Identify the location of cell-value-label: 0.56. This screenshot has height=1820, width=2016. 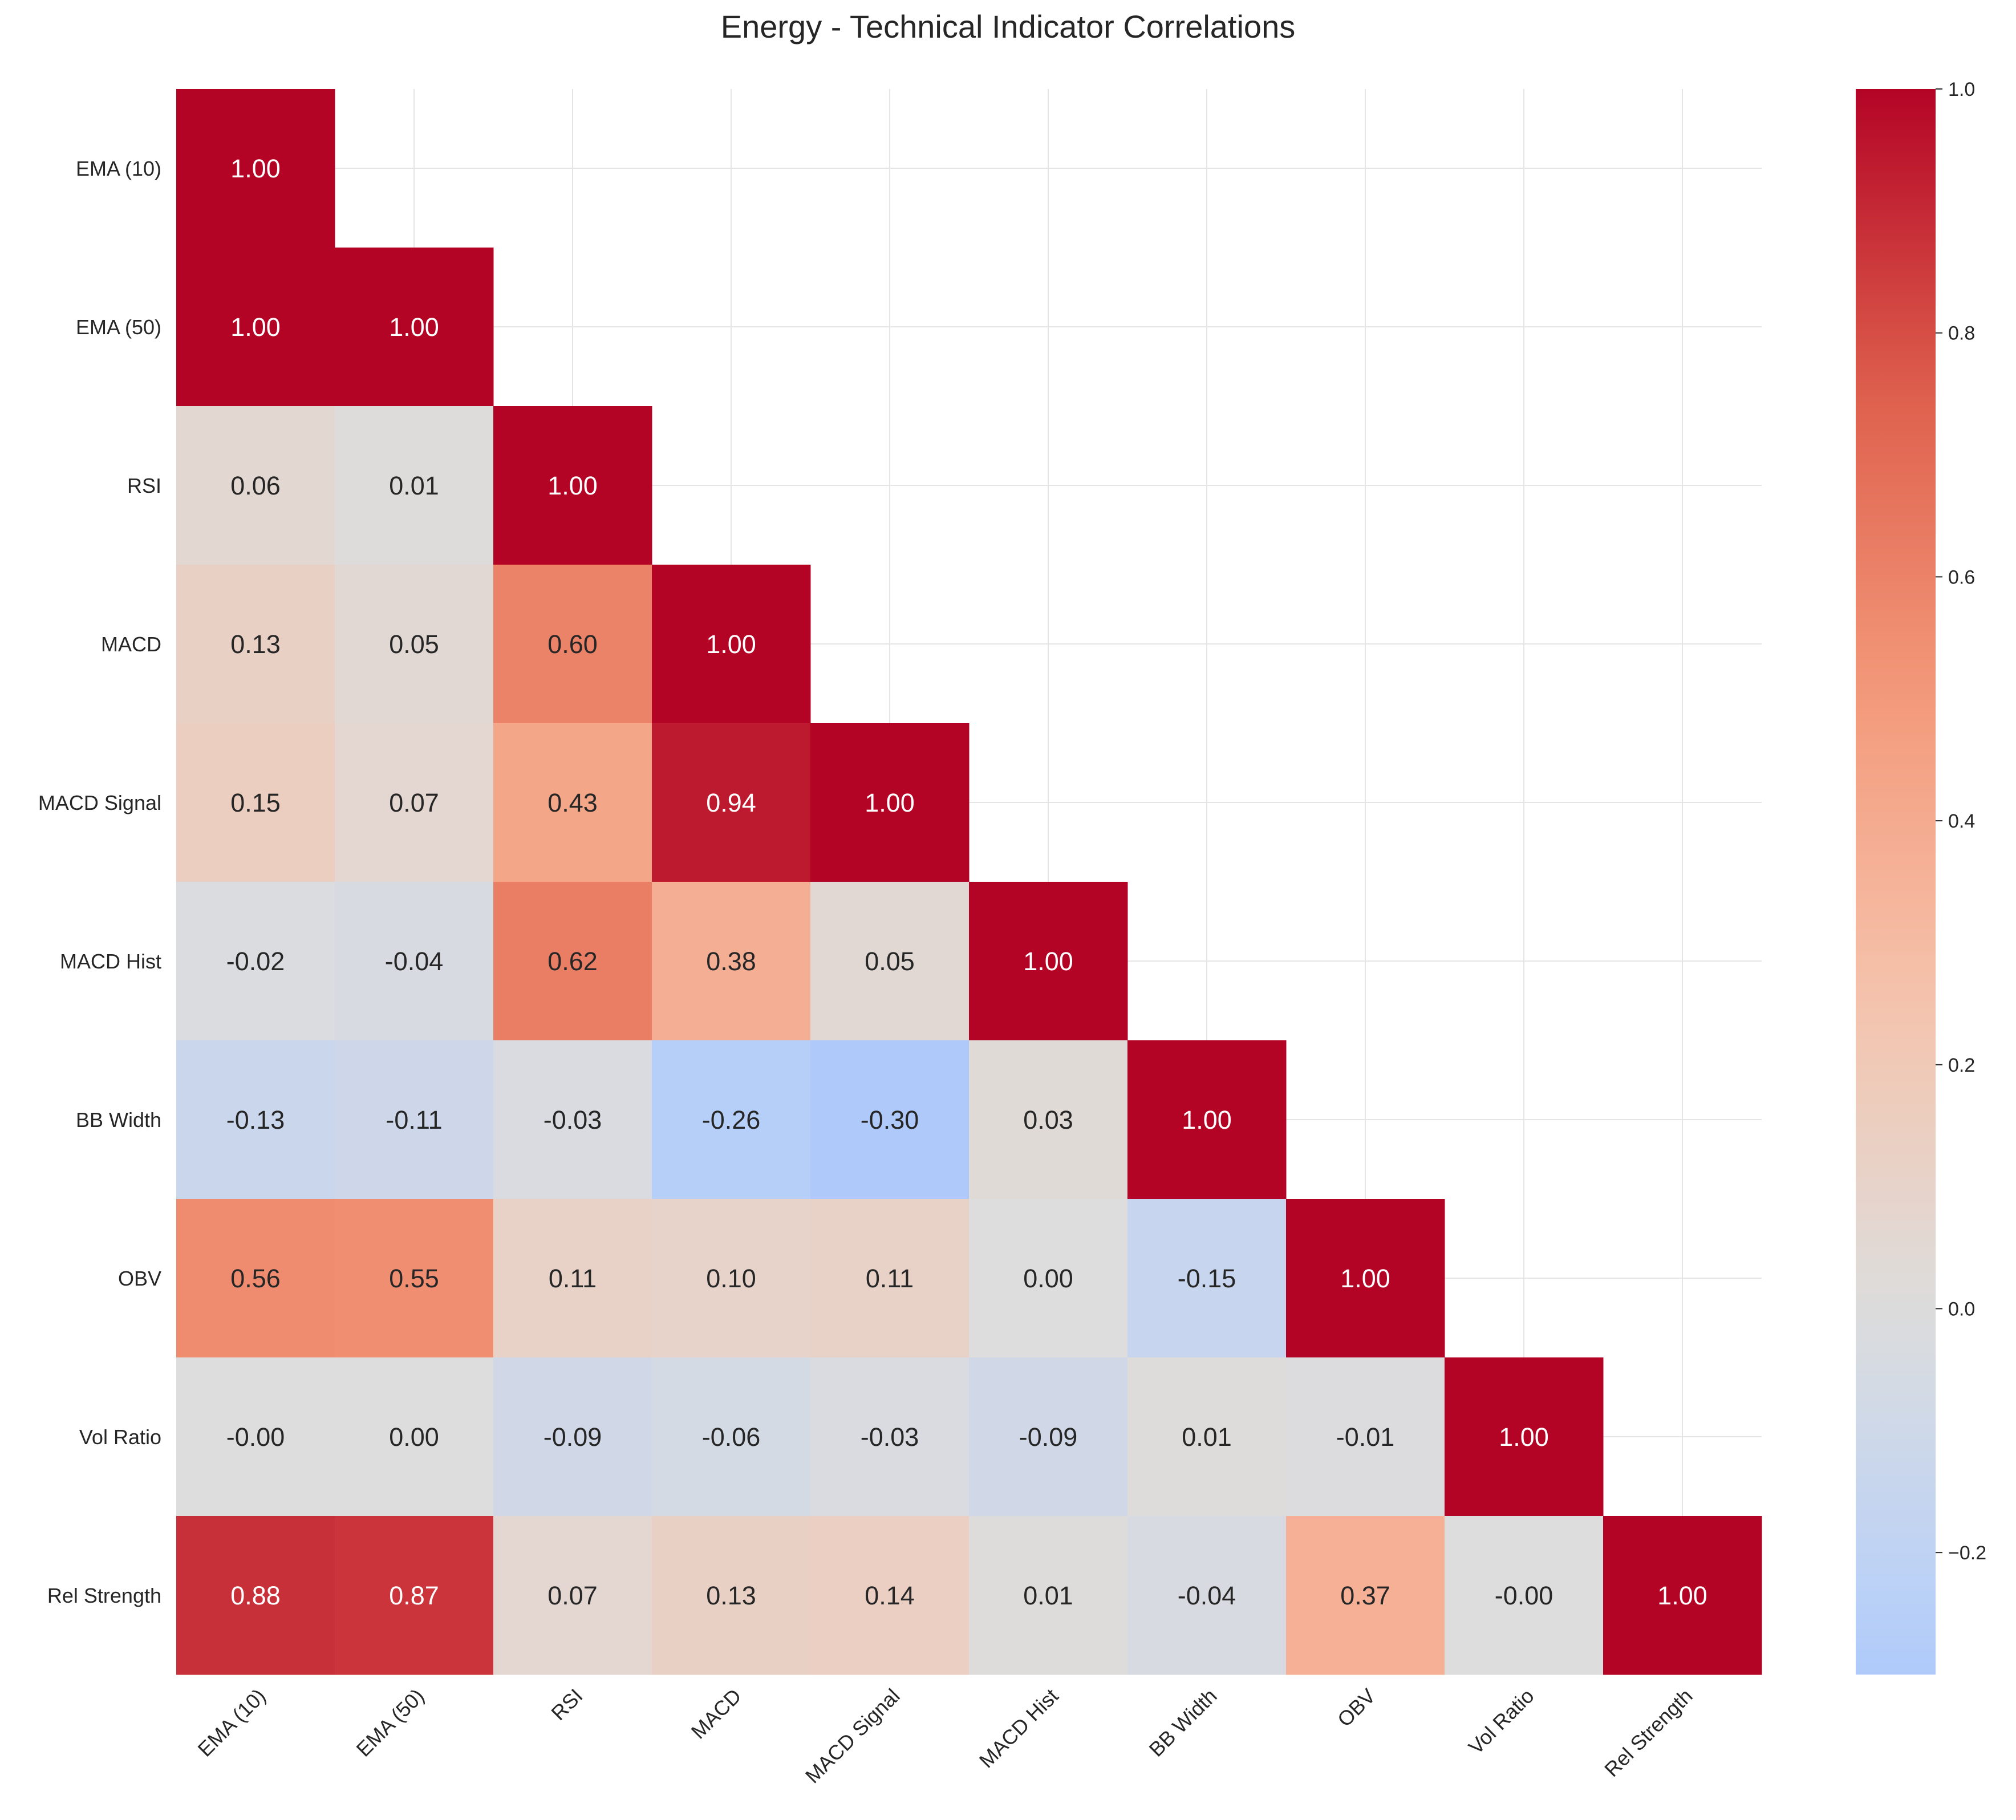
(255, 1278).